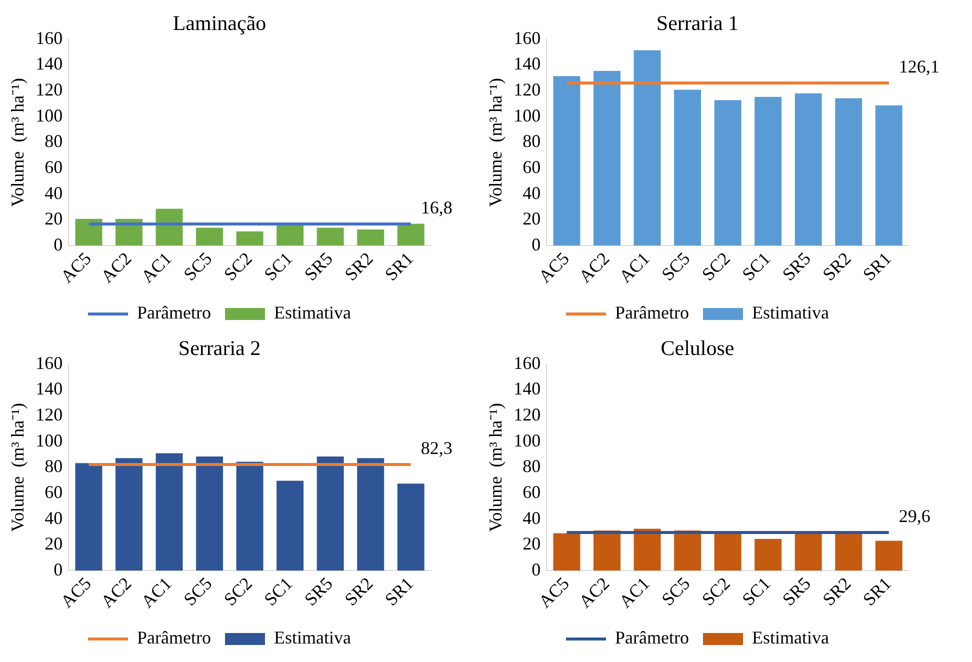 Image resolution: width=972 pixels, height=662 pixels. Describe the element at coordinates (697, 348) in the screenshot. I see `chart-title: Celulose` at that location.